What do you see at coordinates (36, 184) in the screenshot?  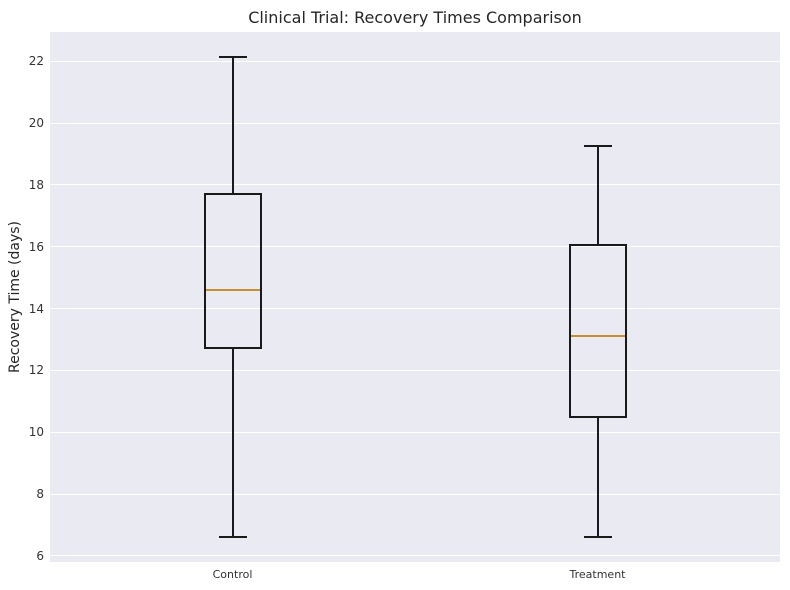 I see `y-tick-label: 18` at bounding box center [36, 184].